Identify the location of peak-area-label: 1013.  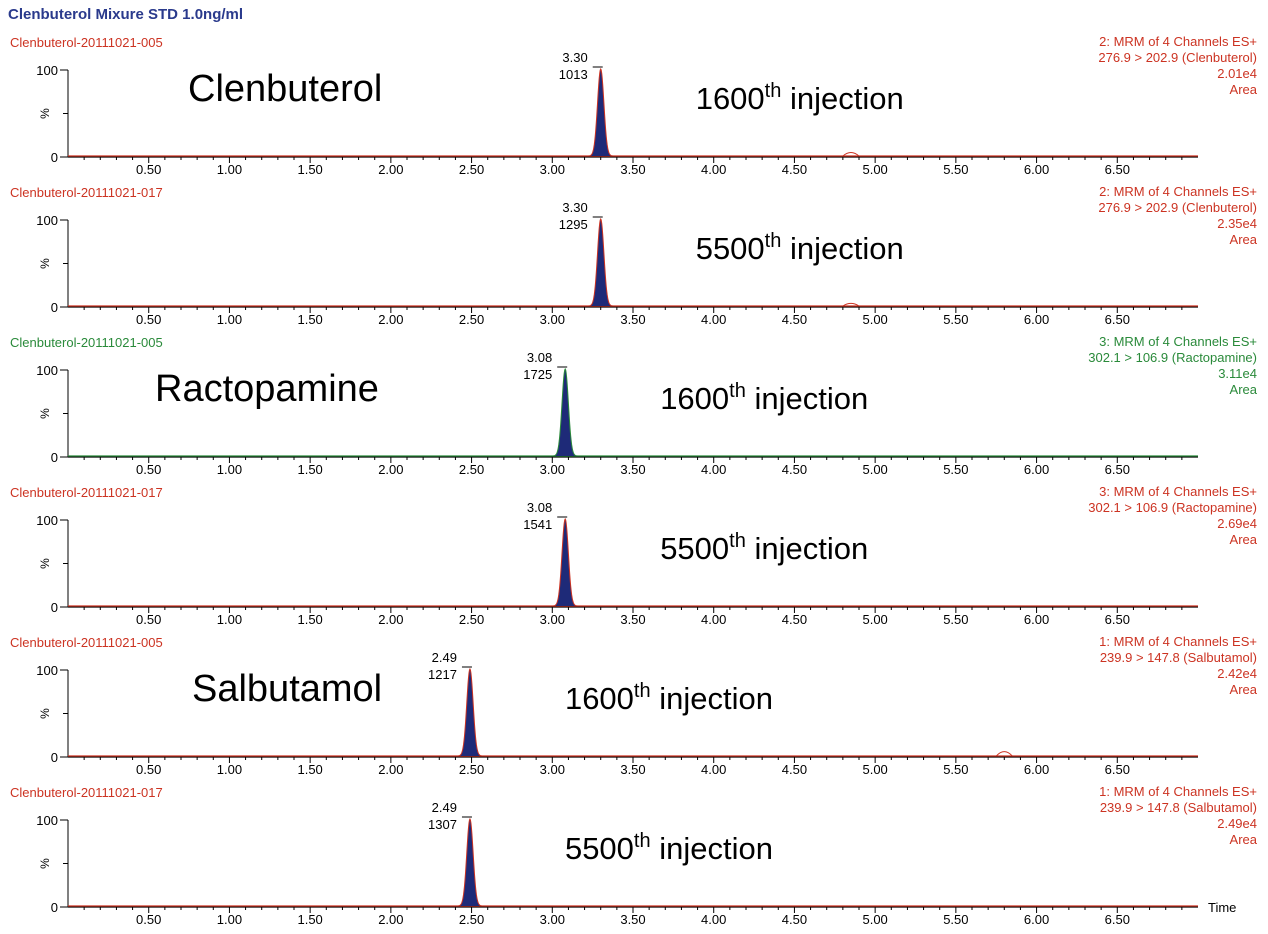
(573, 74).